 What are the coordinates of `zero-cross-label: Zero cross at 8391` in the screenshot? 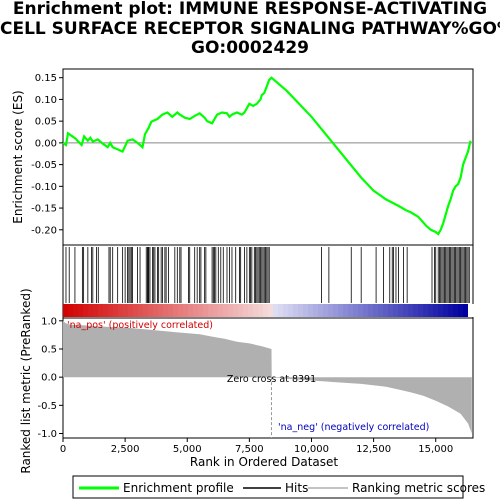 It's located at (271, 379).